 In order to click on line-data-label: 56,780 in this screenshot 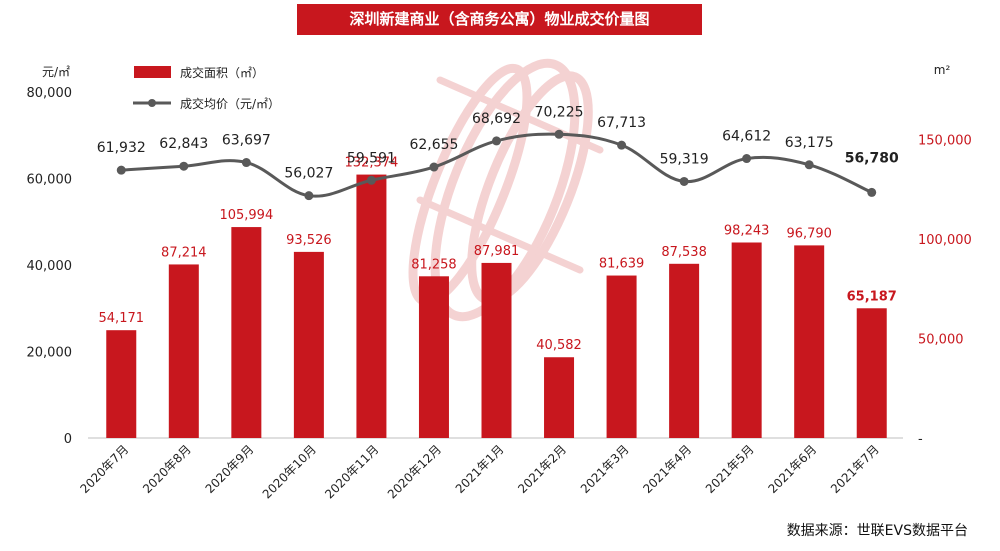, I will do `click(872, 158)`.